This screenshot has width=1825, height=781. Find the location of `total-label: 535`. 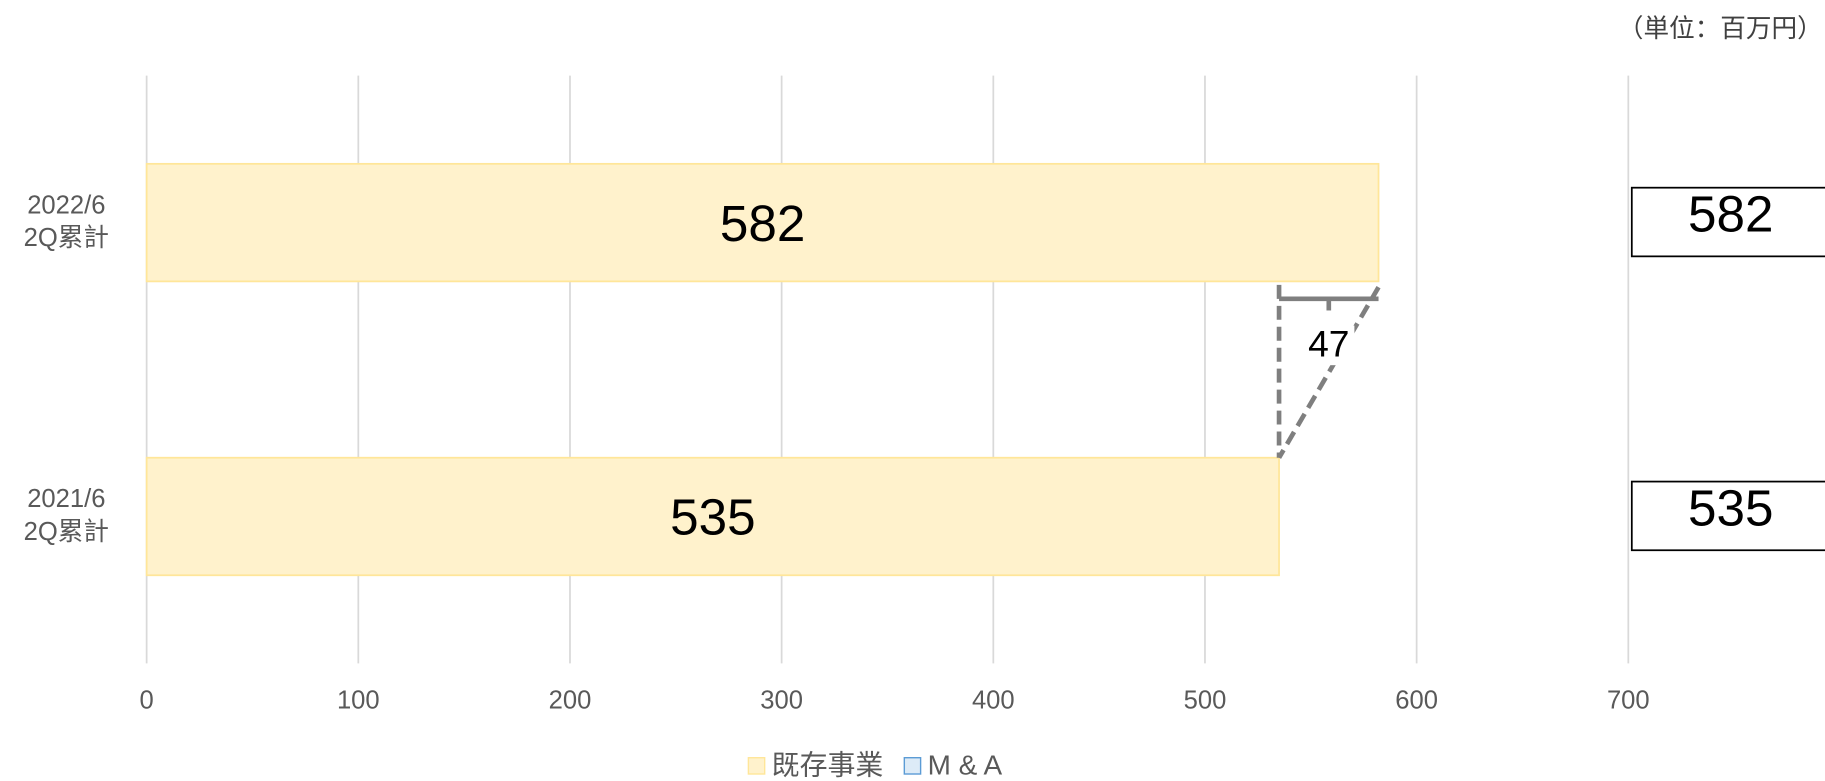

total-label: 535 is located at coordinates (1730, 507).